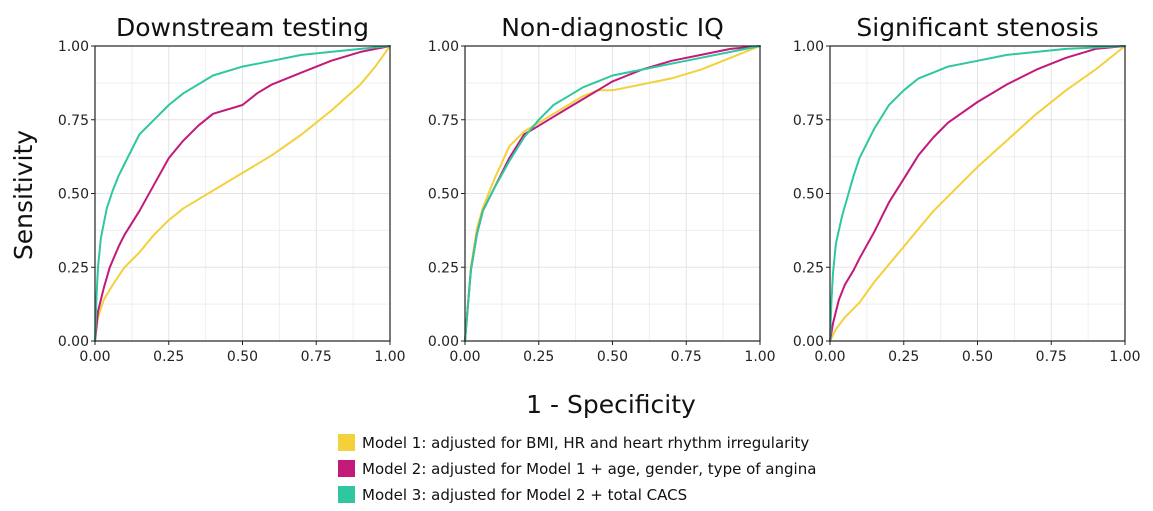 The height and width of the screenshot is (511, 1153). I want to click on y-axis-label: Sensitivity, so click(23, 195).